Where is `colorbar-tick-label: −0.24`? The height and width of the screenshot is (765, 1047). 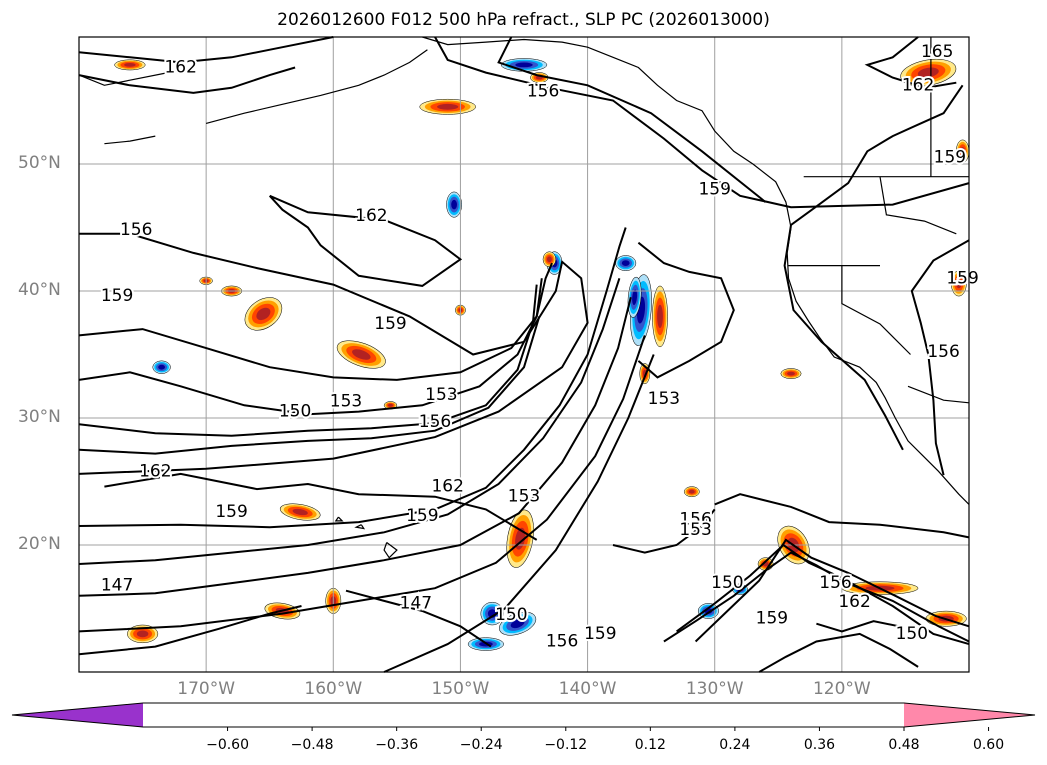 colorbar-tick-label: −0.24 is located at coordinates (481, 745).